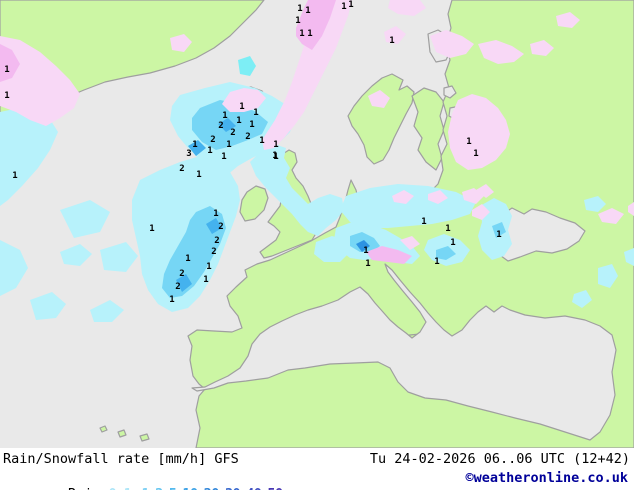 The image size is (634, 490). I want to click on copyright-text: ©weatheronline.co.uk, so click(546, 478).